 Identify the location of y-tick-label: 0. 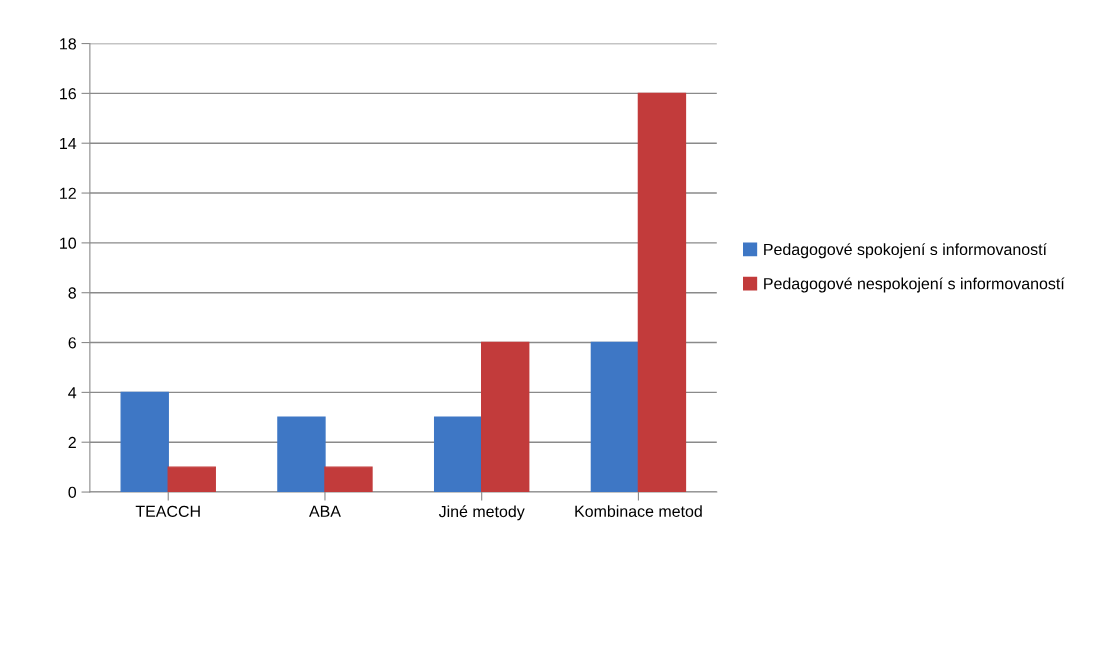
(72, 492).